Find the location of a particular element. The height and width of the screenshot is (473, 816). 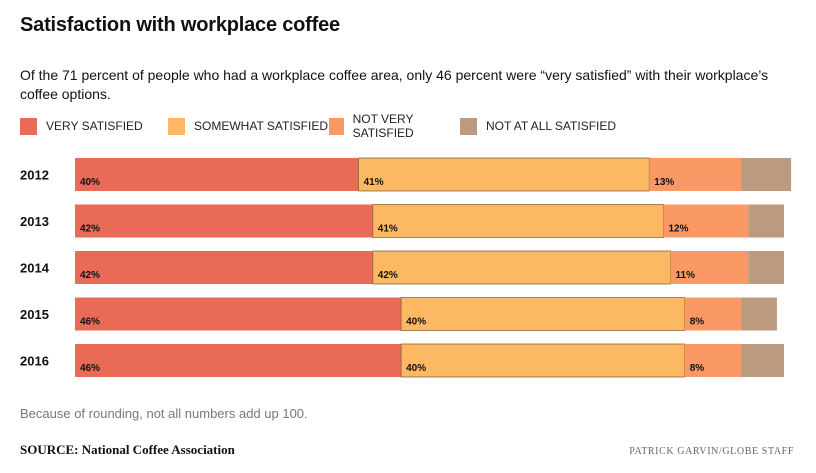

legend-swatch-somewhat-satisfied is located at coordinates (176, 126).